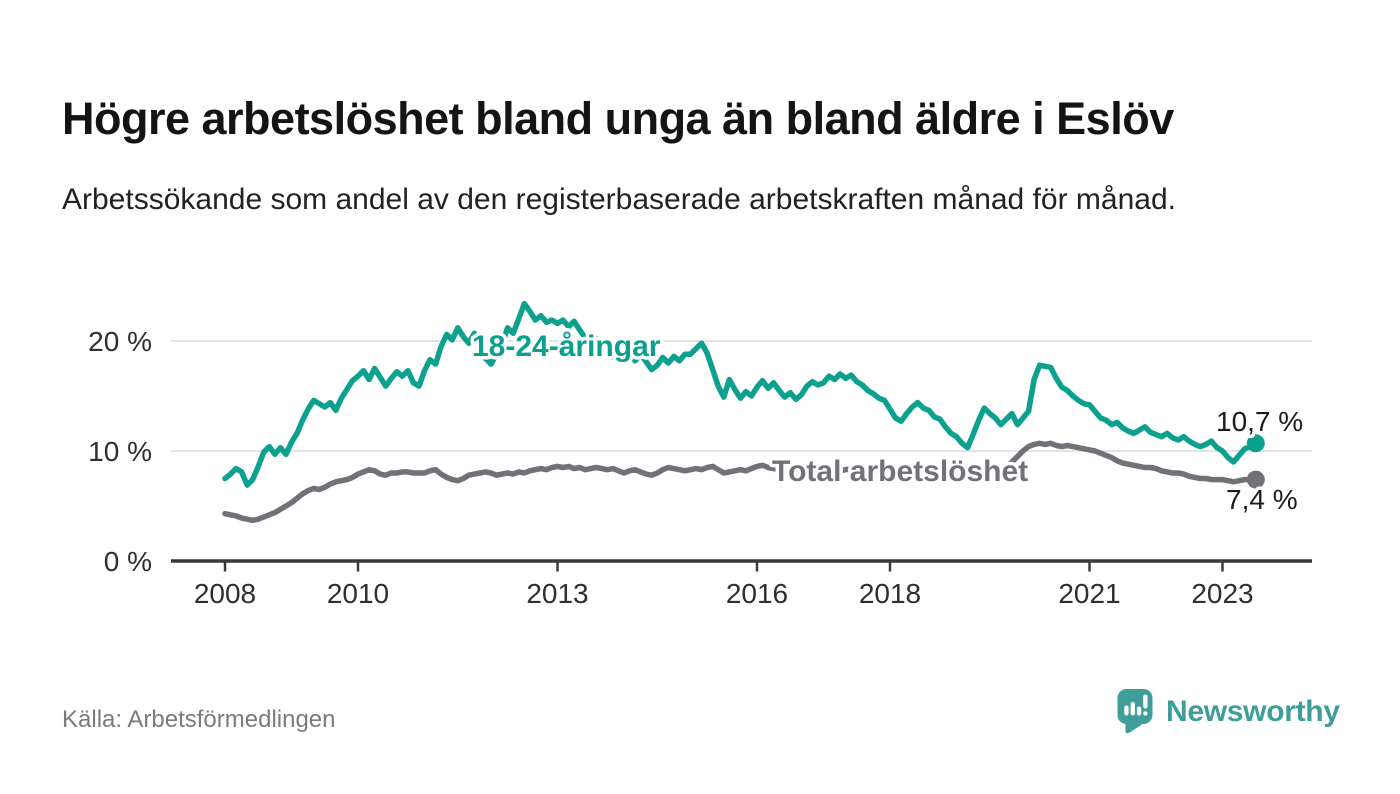 The image size is (1400, 794). I want to click on x-axis-label: 2021, so click(1089, 593).